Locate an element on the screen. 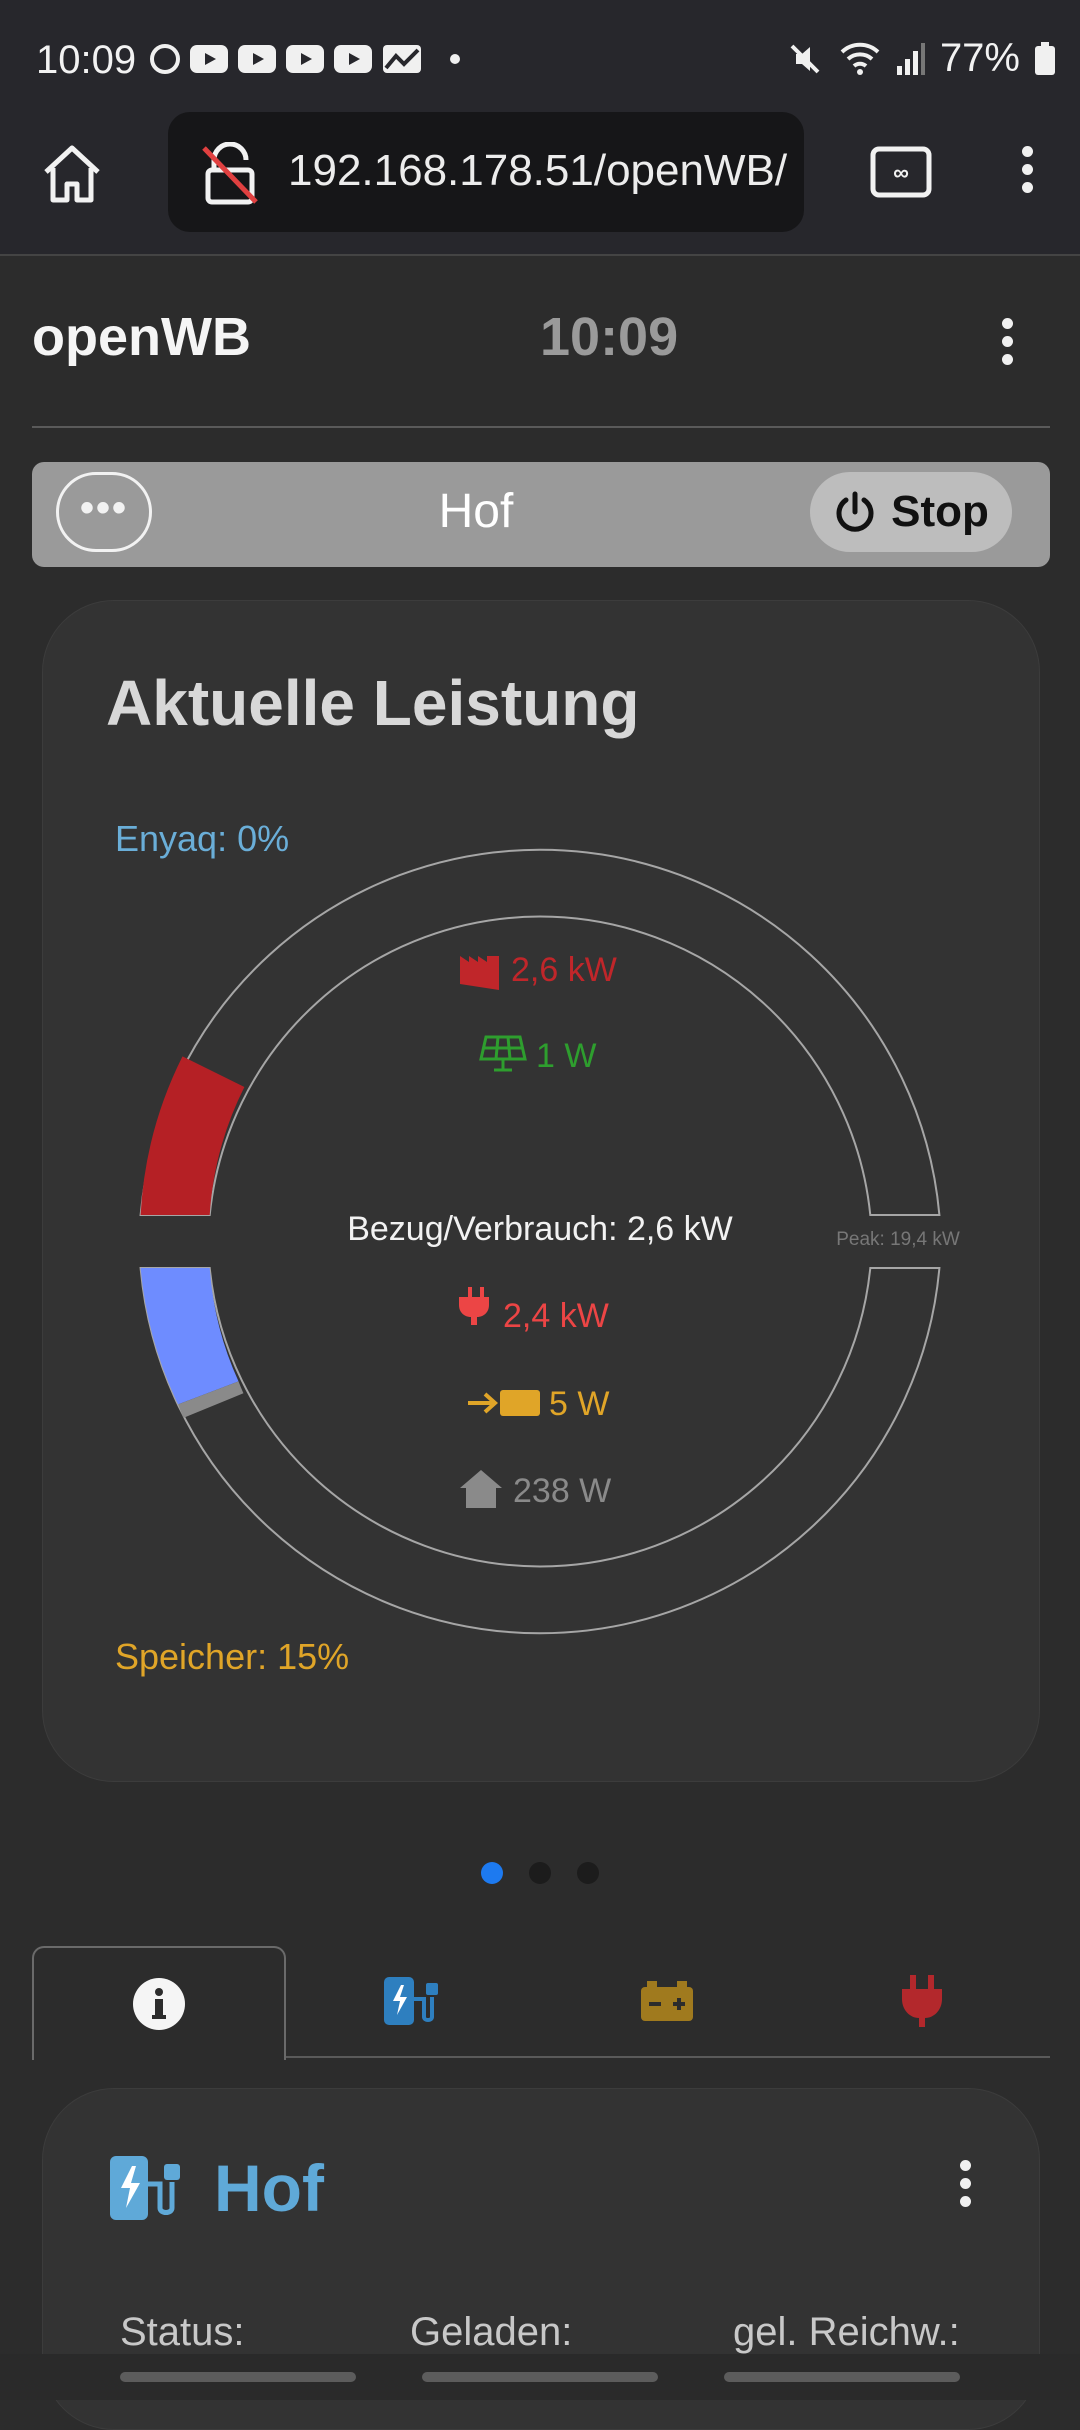 The width and height of the screenshot is (1080, 2430). notification-icons is located at coordinates (305, 59).